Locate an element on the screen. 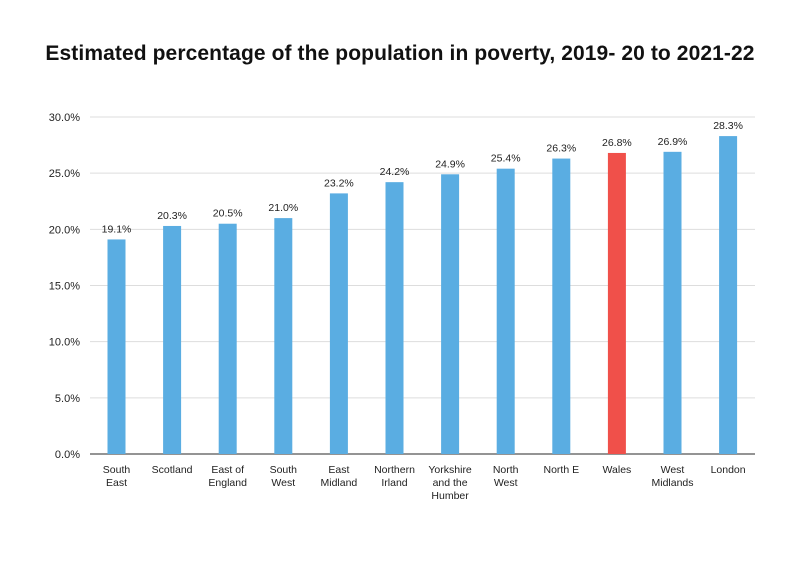 This screenshot has width=800, height=565. category-label: West Midlands is located at coordinates (672, 476).